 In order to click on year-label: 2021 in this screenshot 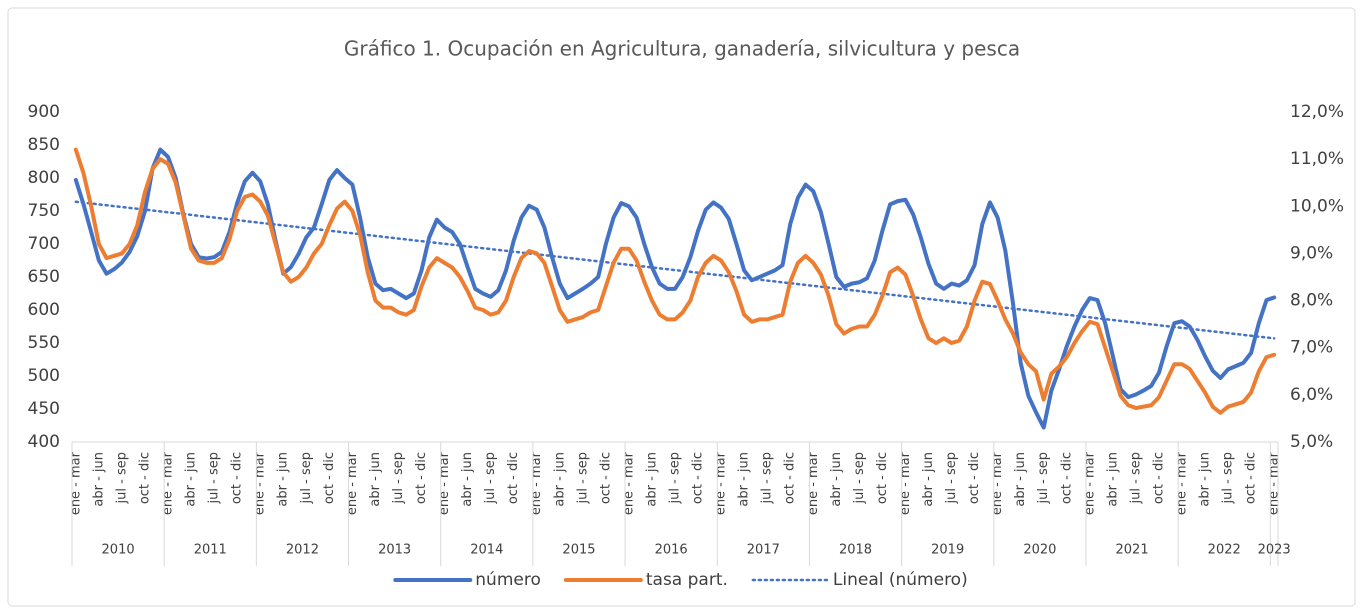, I will do `click(1132, 550)`.